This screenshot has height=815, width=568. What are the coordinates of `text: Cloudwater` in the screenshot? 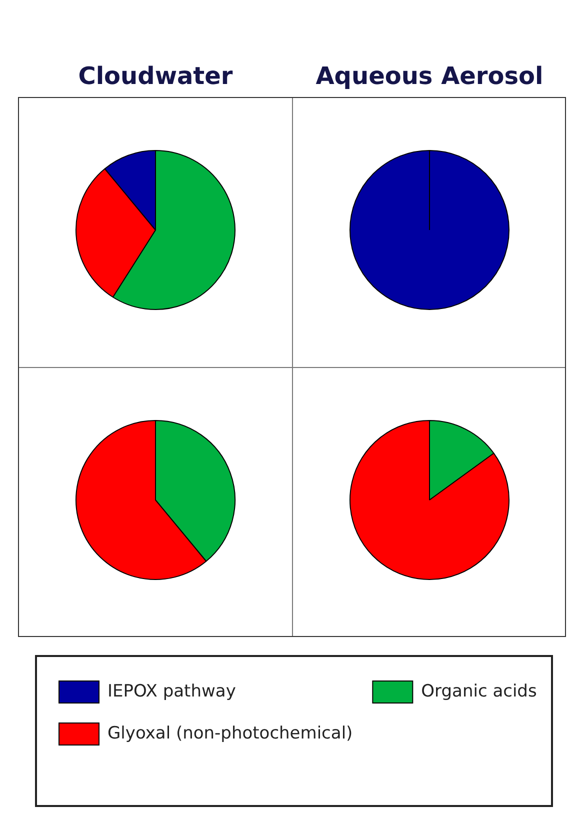 It's located at (155, 76).